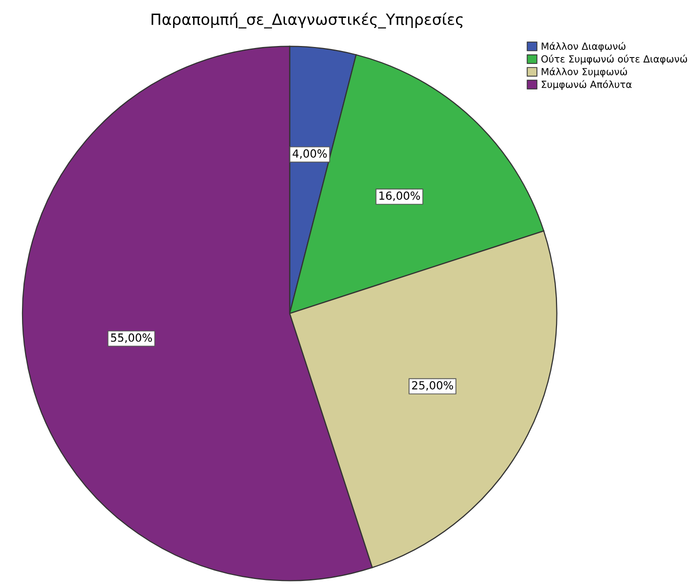 The width and height of the screenshot is (698, 586). I want to click on legend-label: Μάλλον Συμφωνώ, so click(584, 72).